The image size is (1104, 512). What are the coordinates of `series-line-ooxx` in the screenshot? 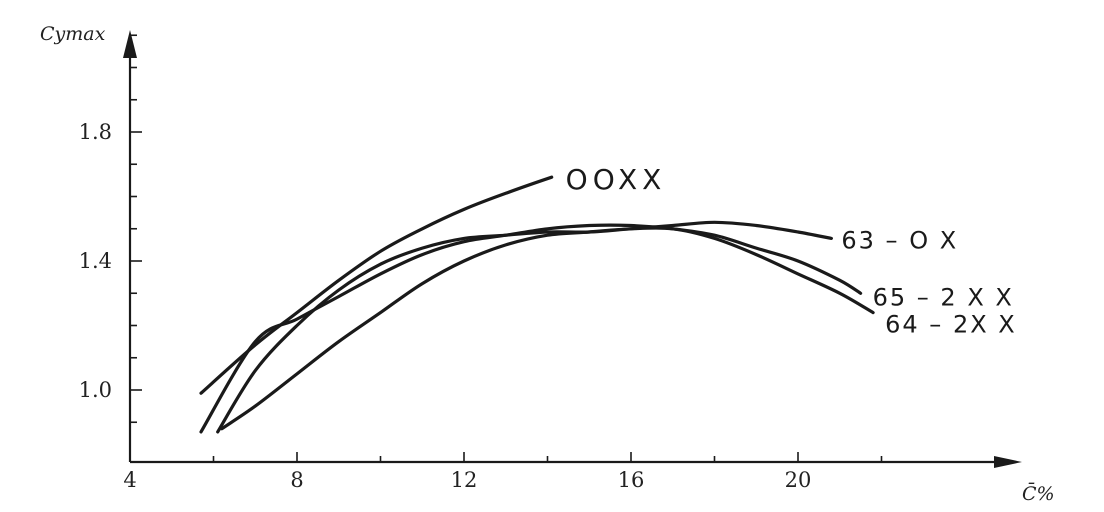 It's located at (376, 285).